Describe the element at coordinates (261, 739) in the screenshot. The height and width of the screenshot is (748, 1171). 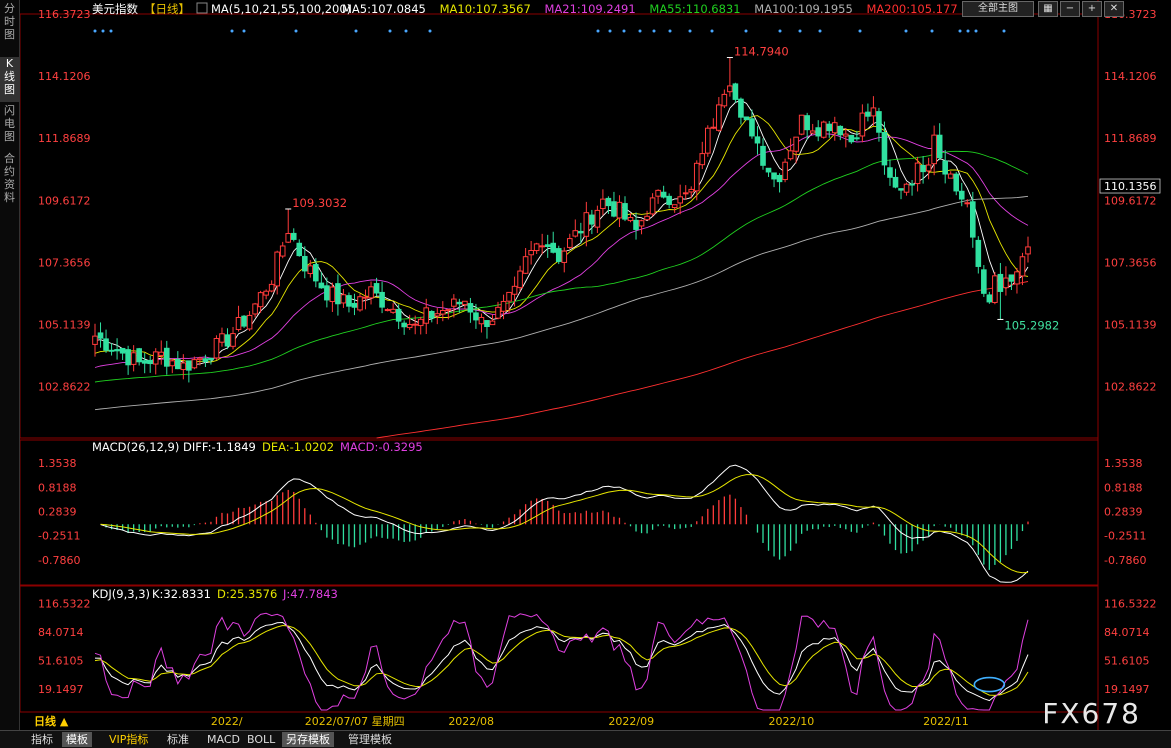
I see `bottom-tab: BOLL` at that location.